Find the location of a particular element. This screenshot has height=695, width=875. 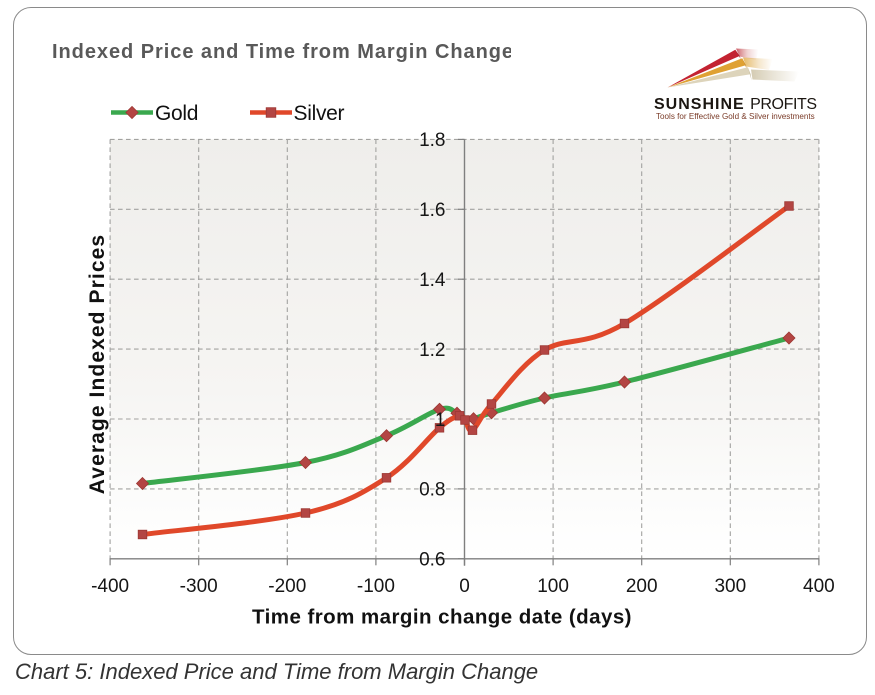

svg-text: 300 is located at coordinates (730, 586).